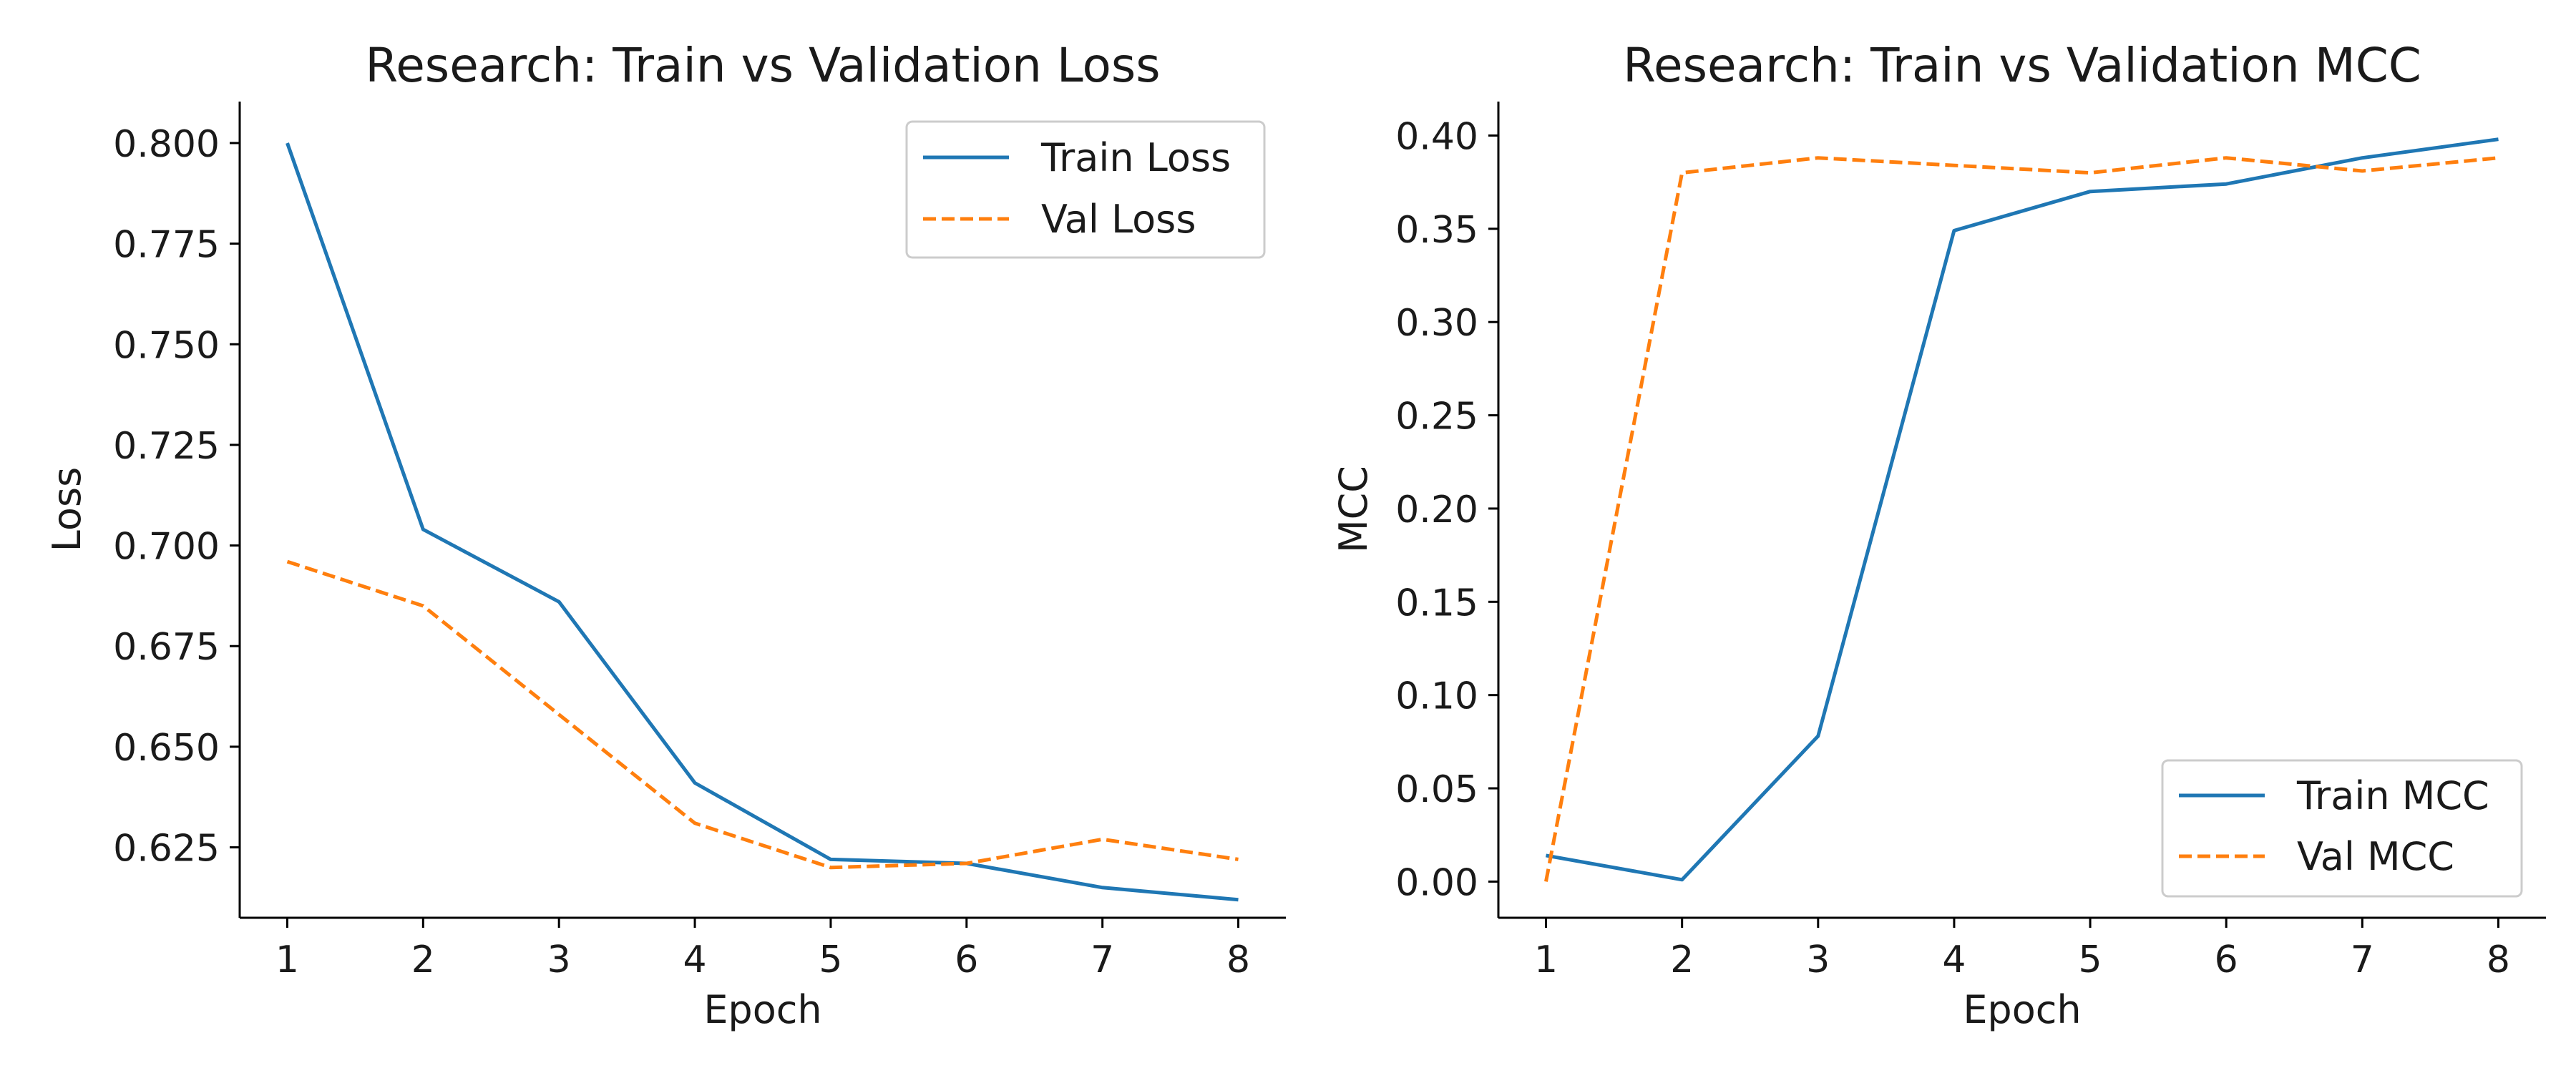 This screenshot has height=1073, width=2576. I want to click on y-tick-label: 0.25, so click(1436, 417).